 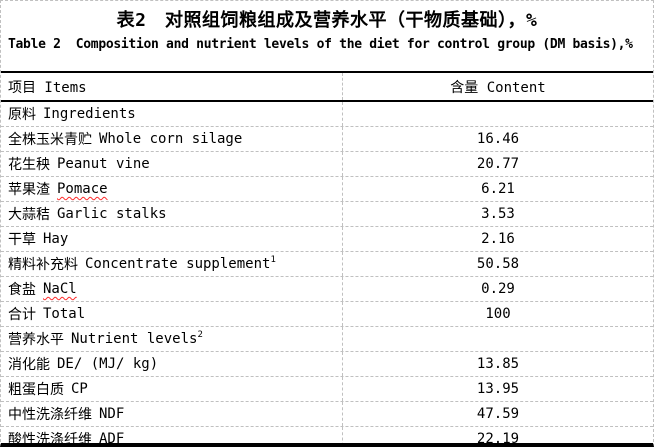 I want to click on item-superscript: 2, so click(x=200, y=334).